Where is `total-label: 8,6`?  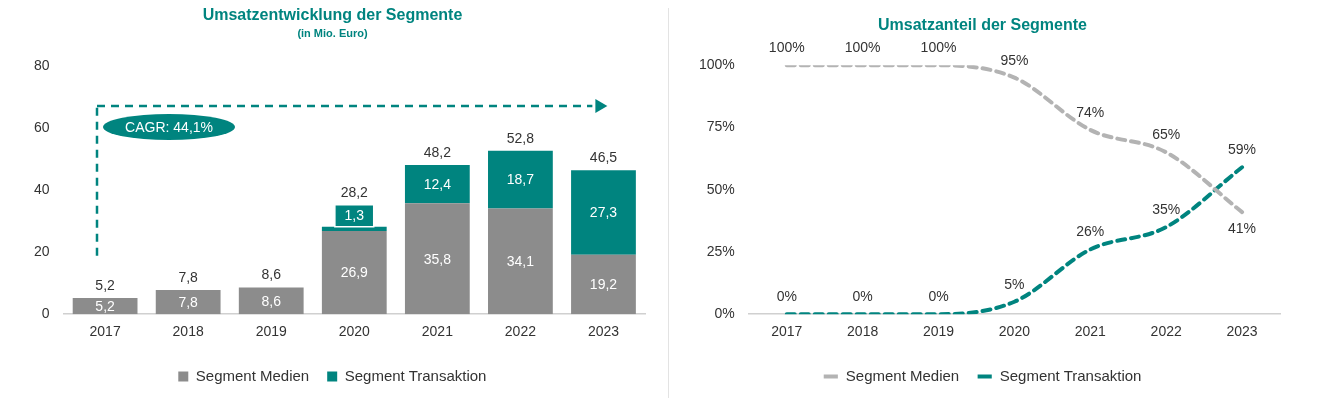 total-label: 8,6 is located at coordinates (271, 274).